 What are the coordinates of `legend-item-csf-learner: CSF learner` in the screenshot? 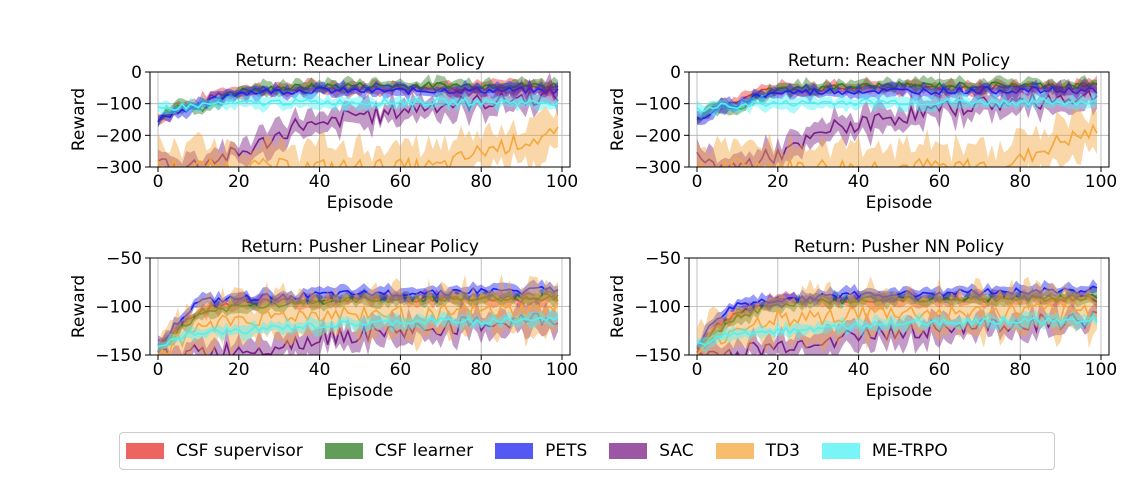 It's located at (399, 451).